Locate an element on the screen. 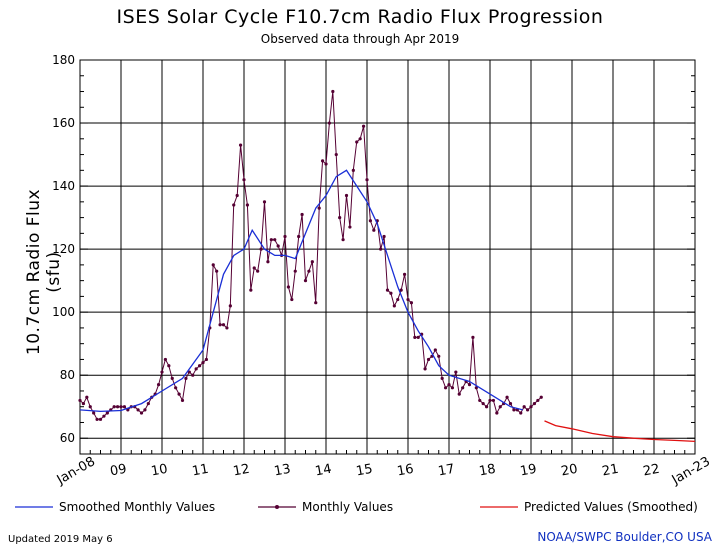 The image size is (720, 550). legend-label: Predicted Values (Smoothed) is located at coordinates (611, 507).